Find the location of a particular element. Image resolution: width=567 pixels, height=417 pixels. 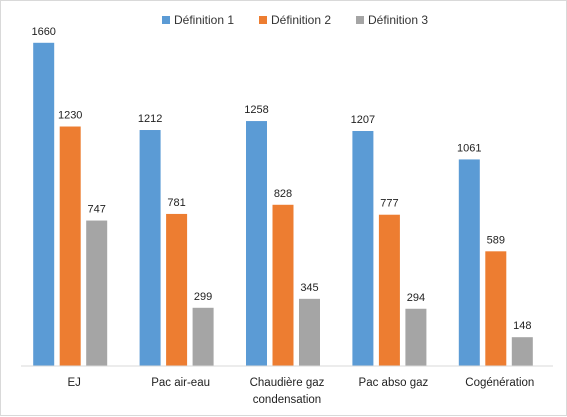

value-label-1-series-2: 1230 is located at coordinates (70, 116).